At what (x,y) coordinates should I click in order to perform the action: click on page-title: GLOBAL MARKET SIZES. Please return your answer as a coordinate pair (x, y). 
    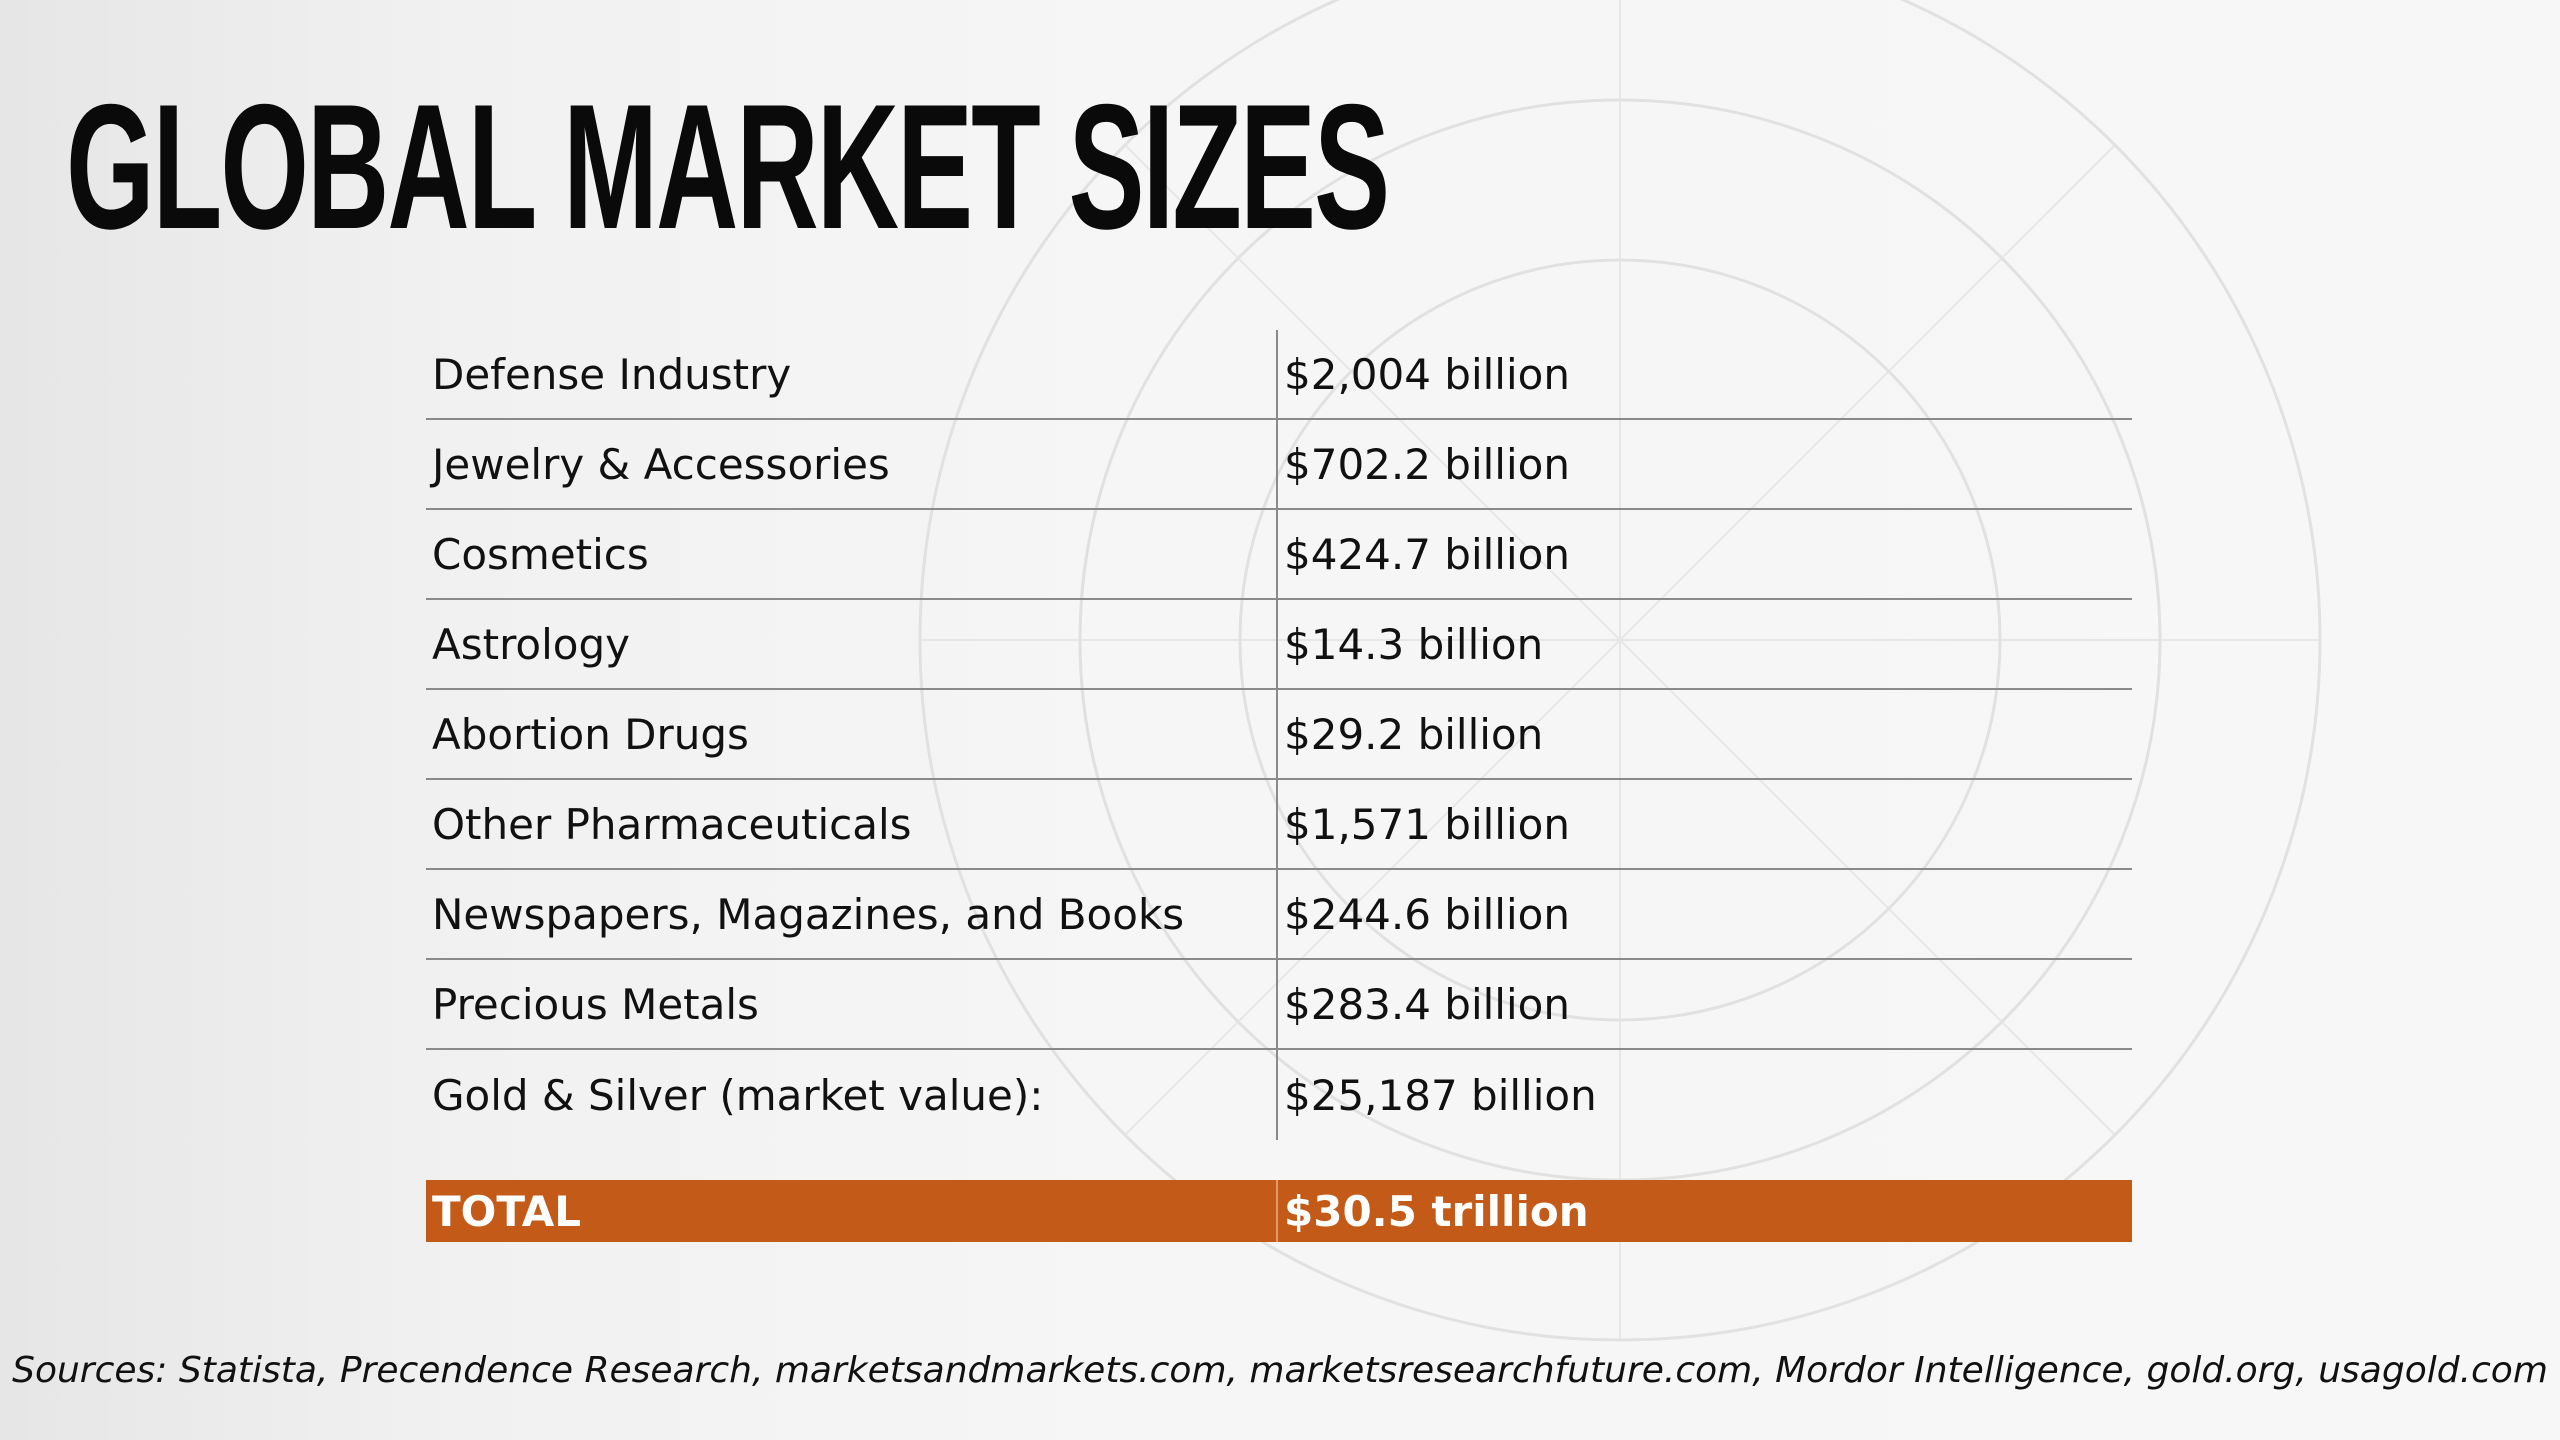
    Looking at the image, I should click on (728, 166).